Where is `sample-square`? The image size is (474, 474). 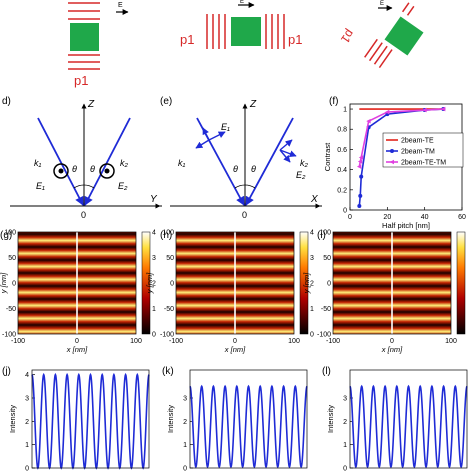
sample-square is located at coordinates (404, 36).